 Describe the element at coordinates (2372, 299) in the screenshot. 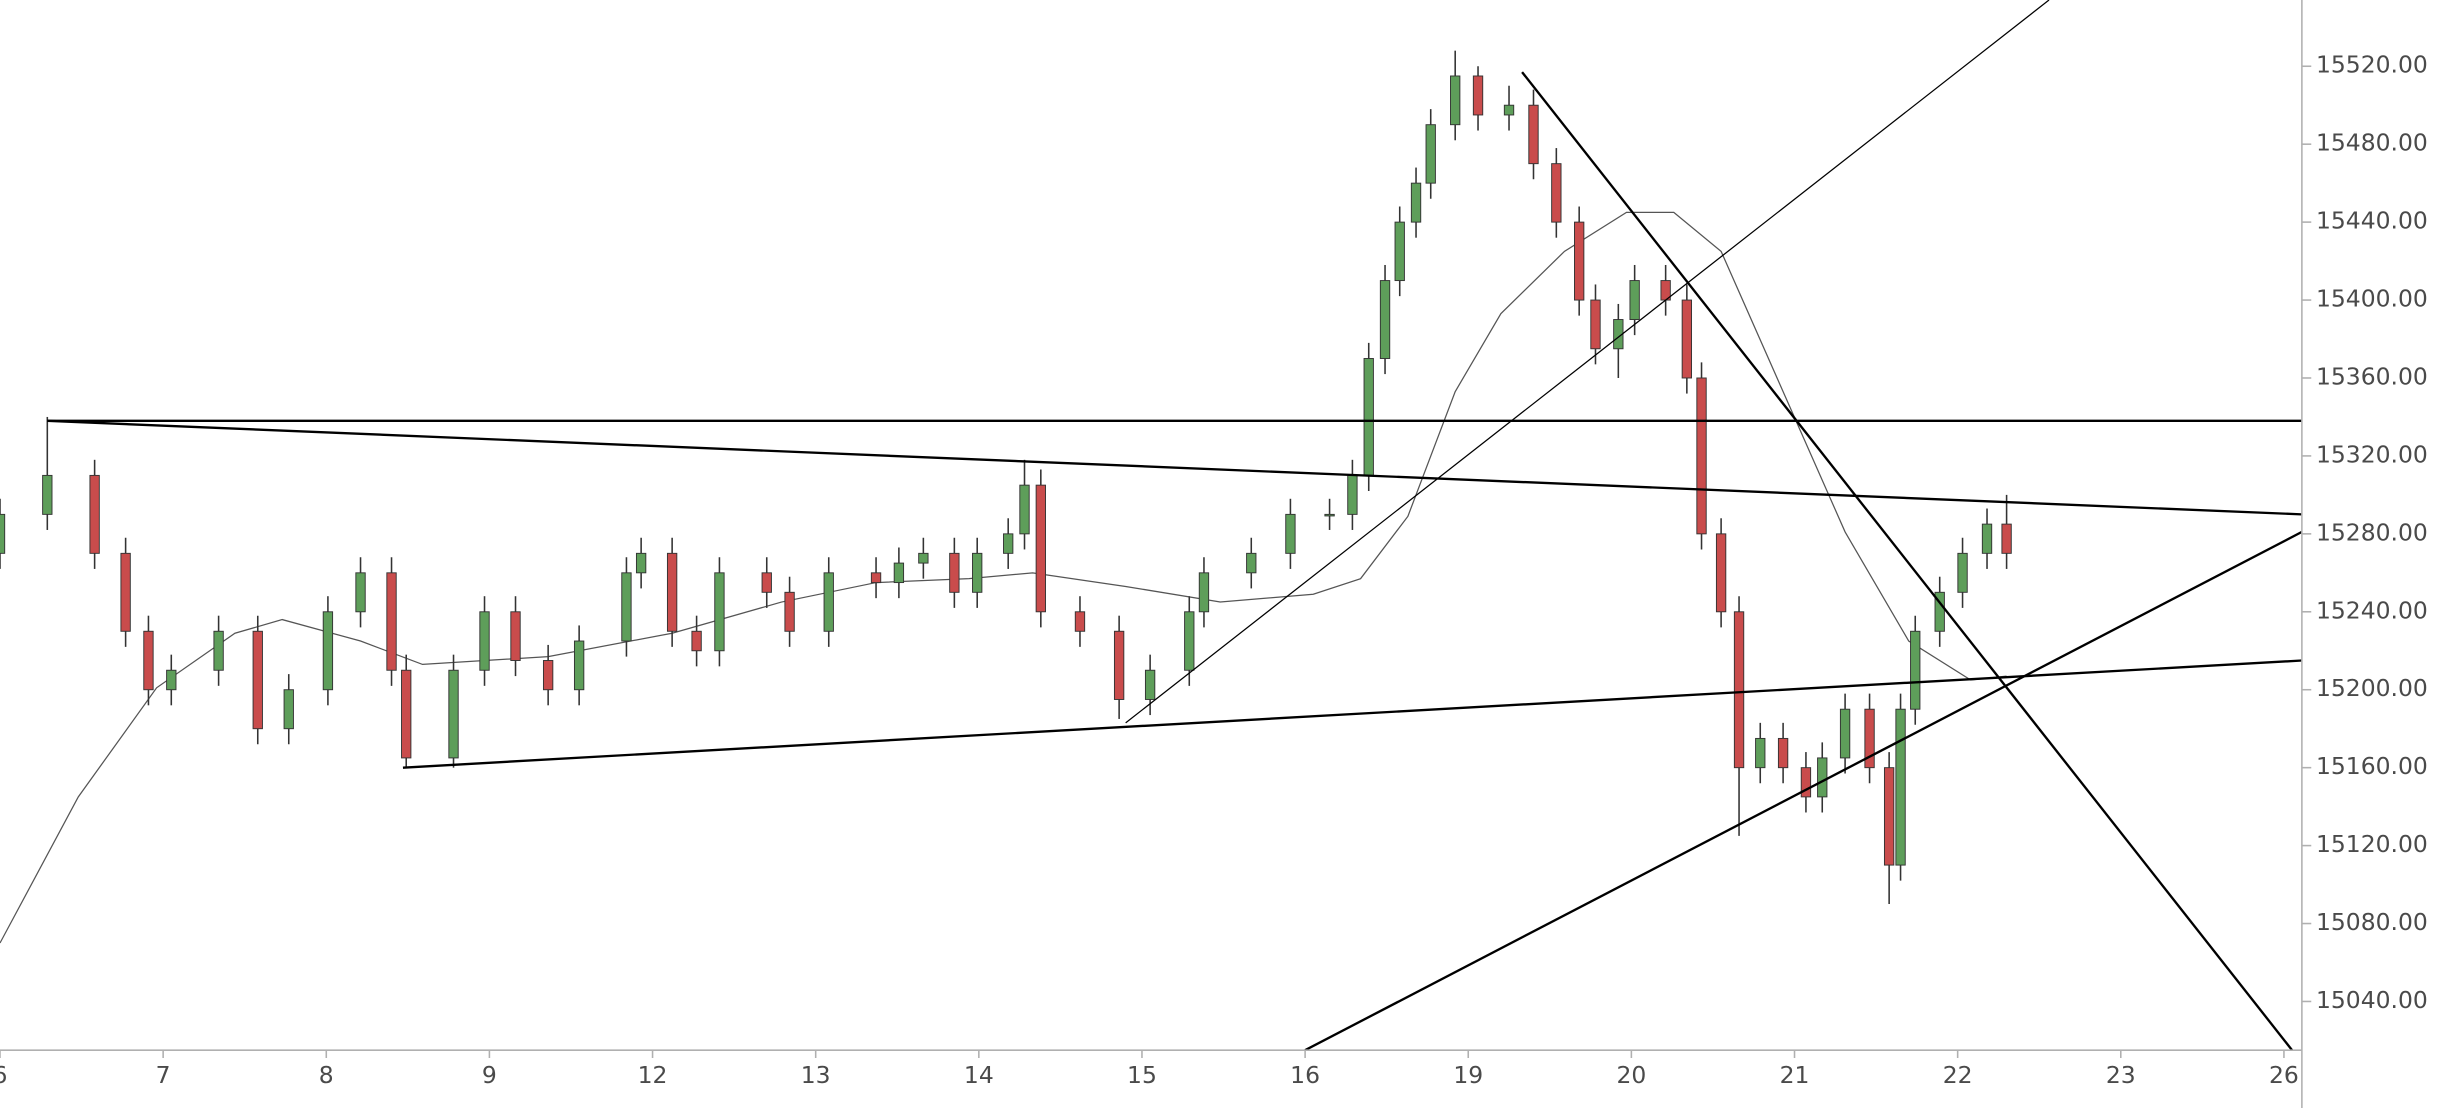

I see `y-tick-label: 15400.00` at that location.